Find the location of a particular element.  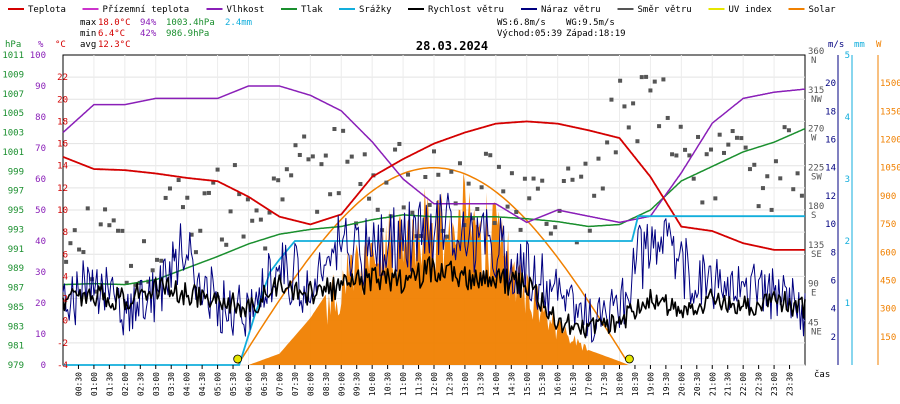

wind-ws: WS:6.8m/s is located at coordinates (521, 23).